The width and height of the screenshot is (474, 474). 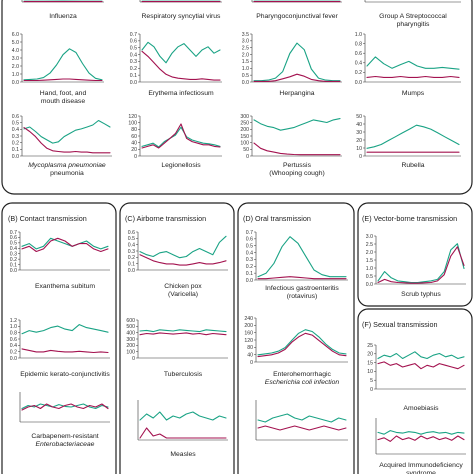 What do you see at coordinates (297, 165) in the screenshot?
I see `panel-title: Pertussis` at bounding box center [297, 165].